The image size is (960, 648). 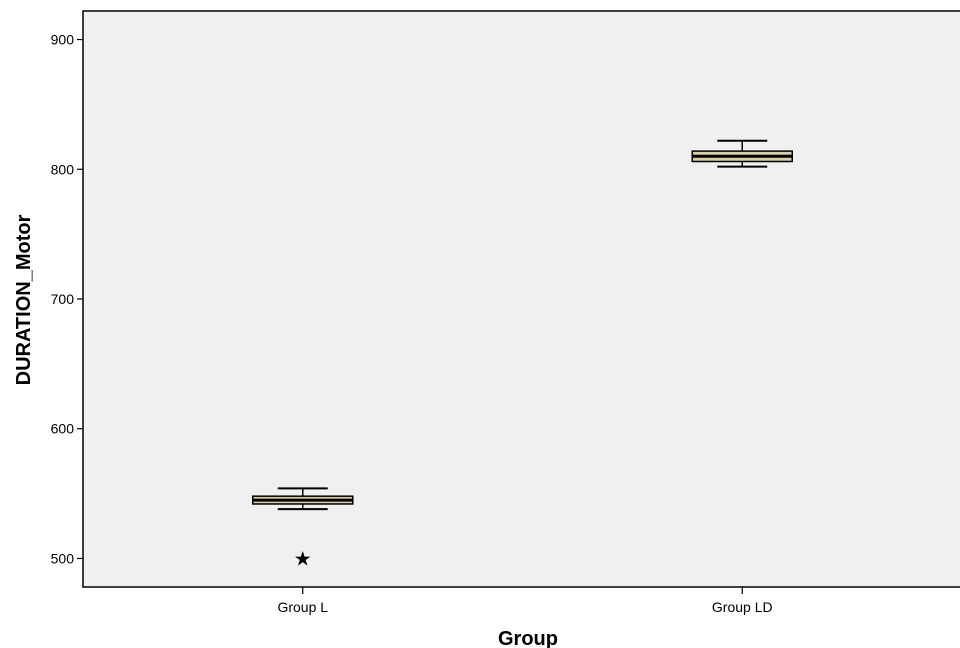 I want to click on box-group: ★, so click(x=303, y=528).